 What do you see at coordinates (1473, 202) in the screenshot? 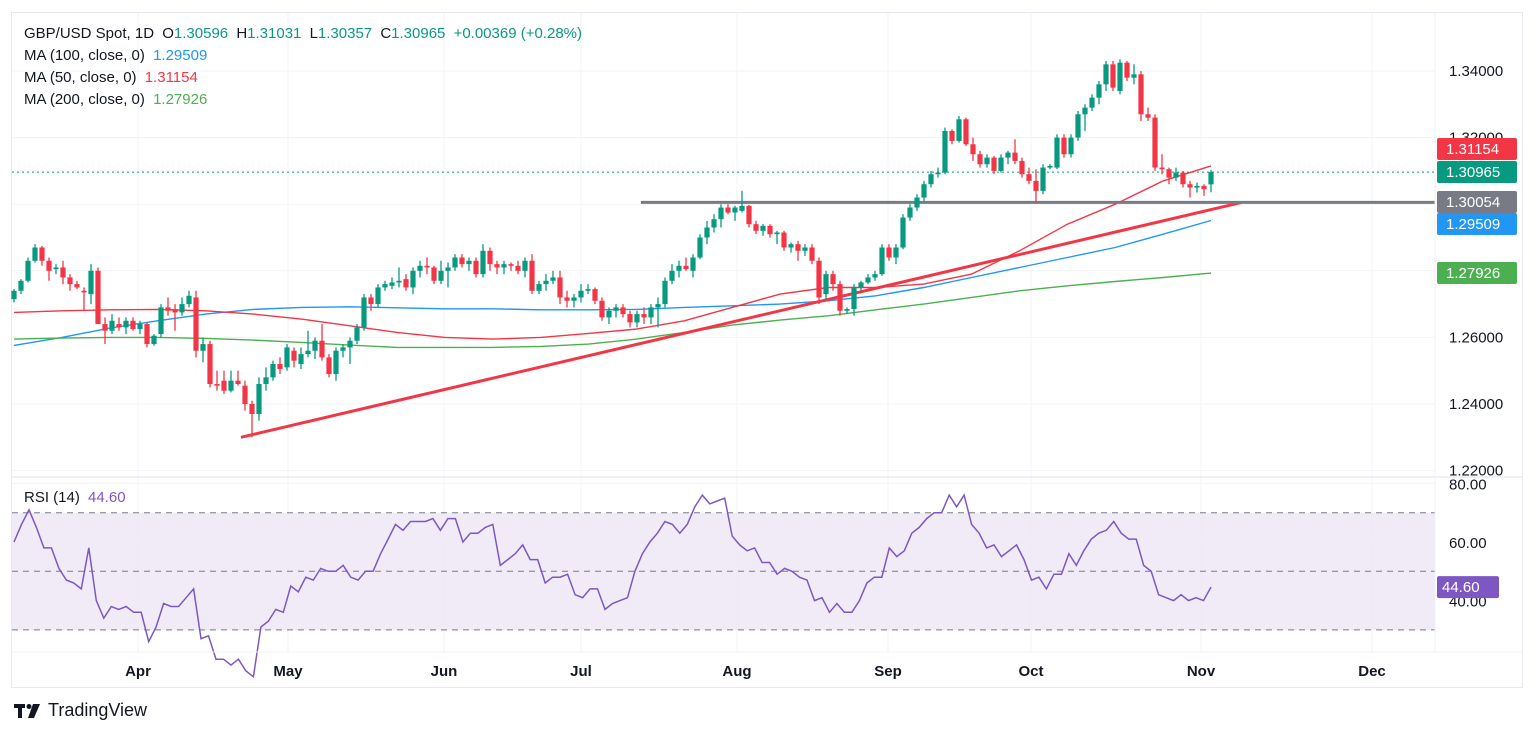
I see `price-tag-text: 1.30054` at bounding box center [1473, 202].